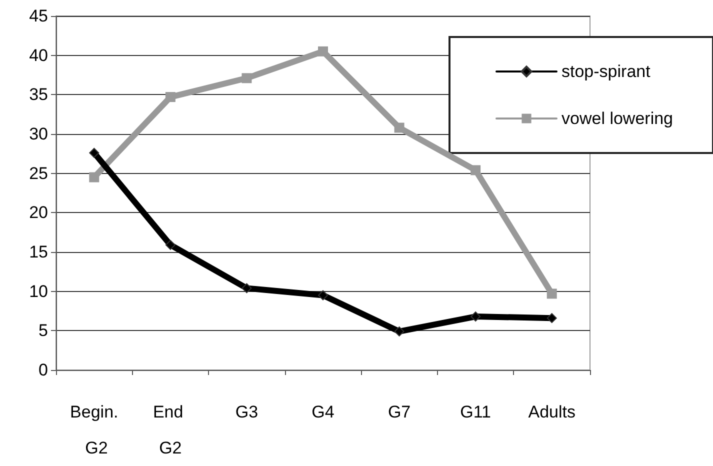 Image resolution: width=713 pixels, height=466 pixels. Describe the element at coordinates (38, 134) in the screenshot. I see `y-tick-label: 30` at that location.